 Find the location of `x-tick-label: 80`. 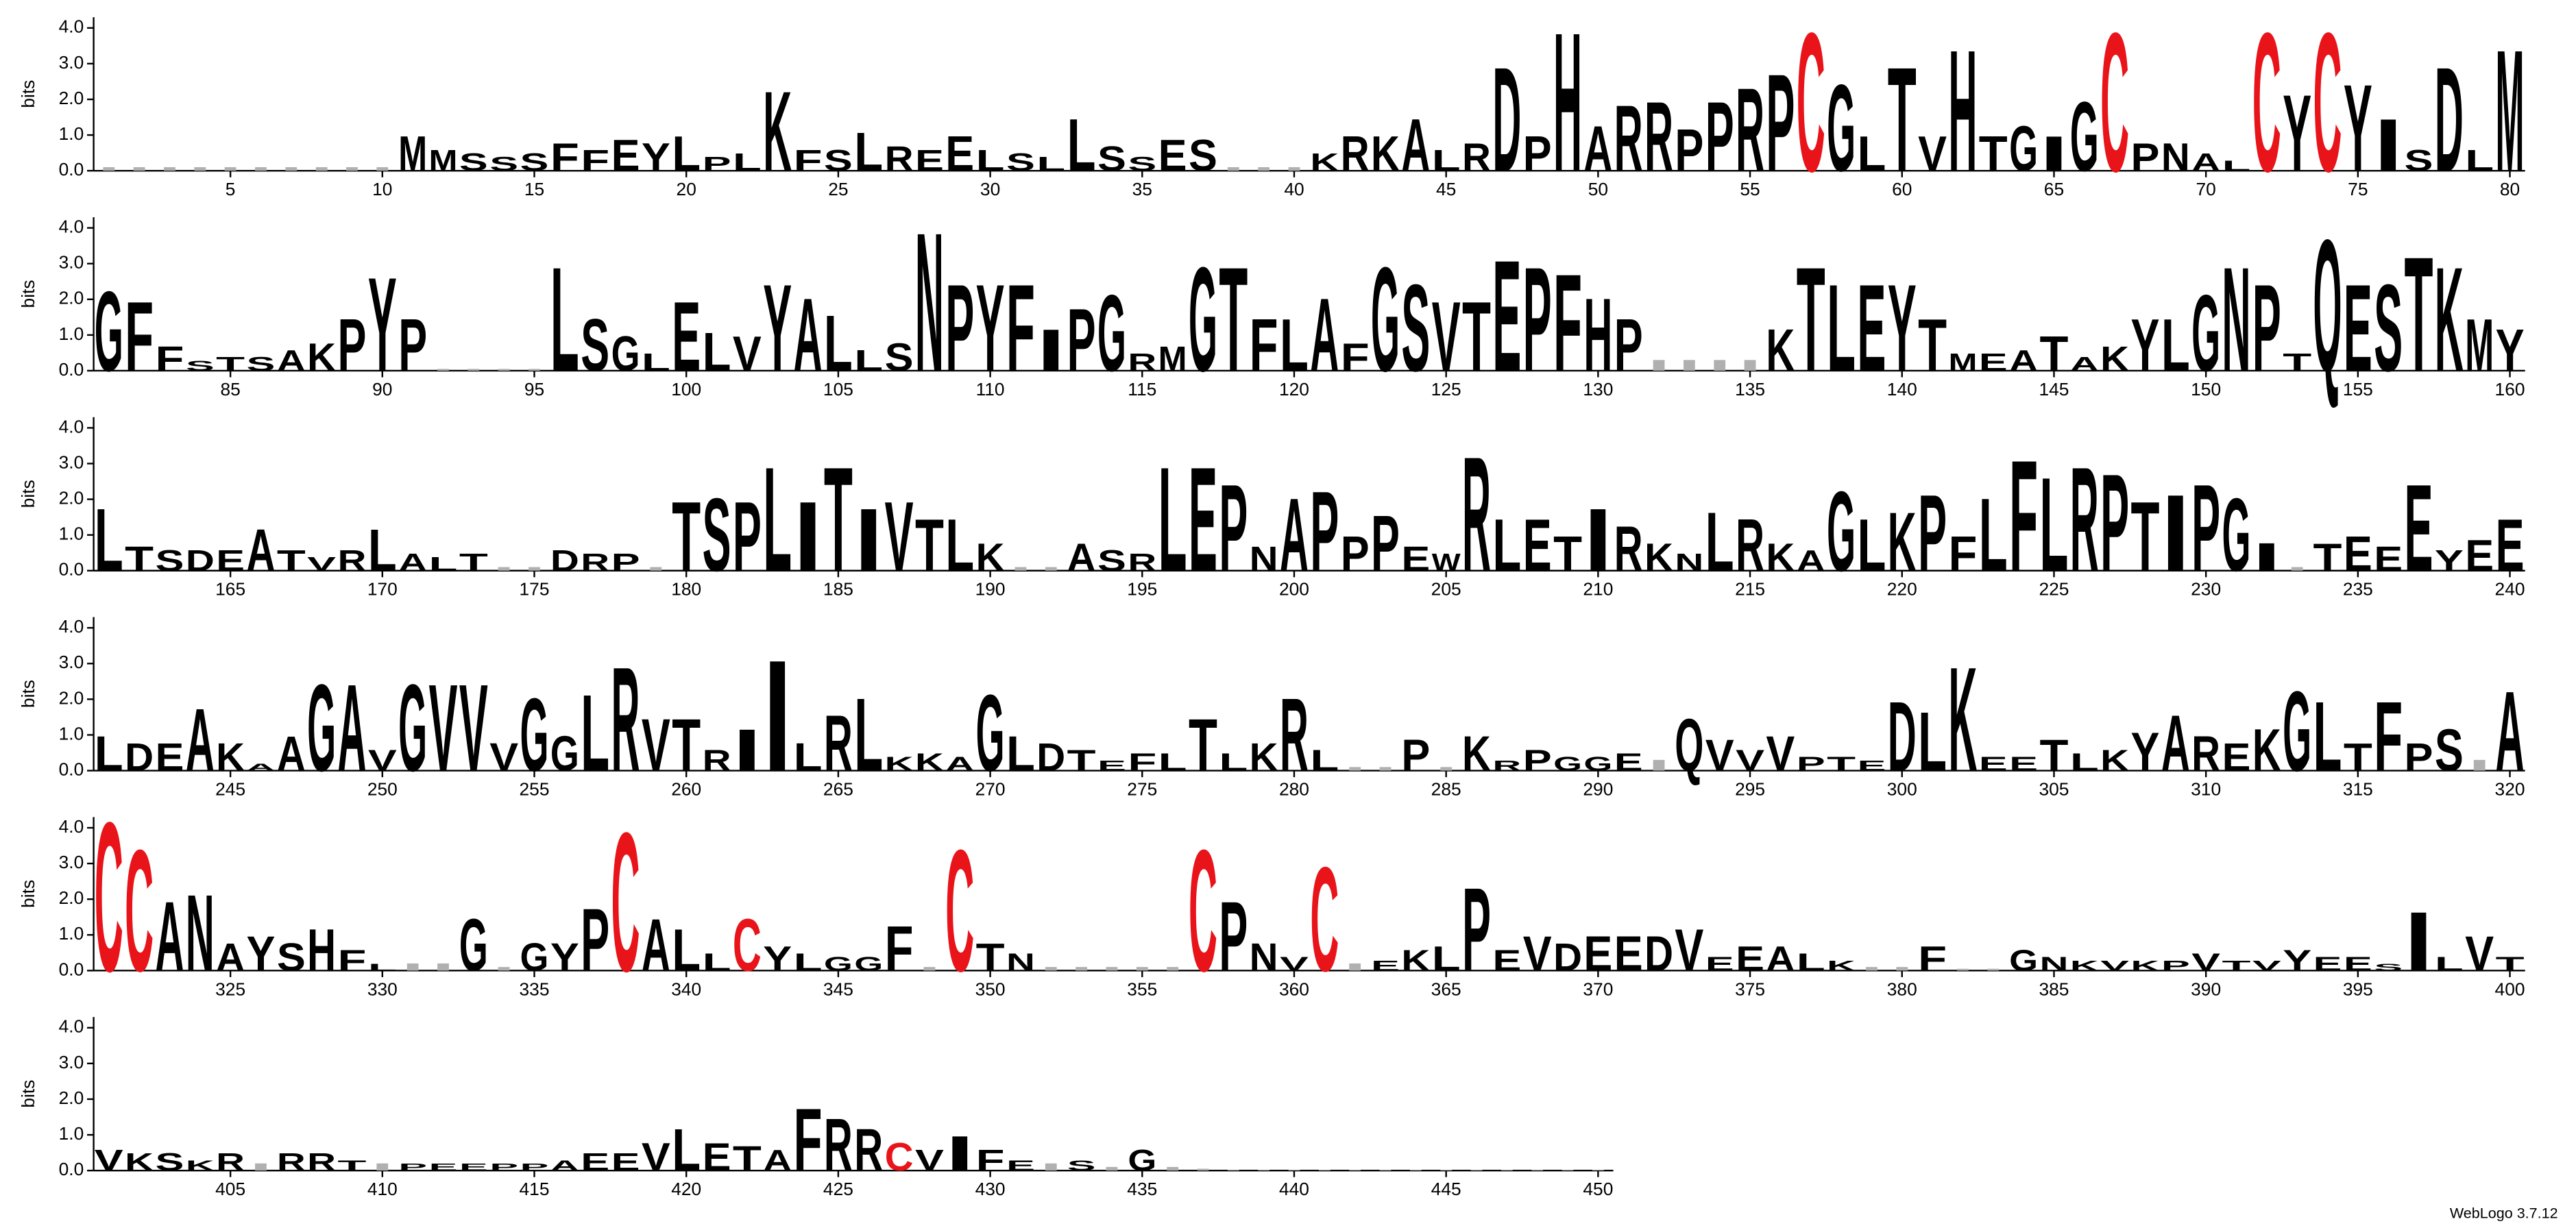

x-tick-label: 80 is located at coordinates (2510, 189).